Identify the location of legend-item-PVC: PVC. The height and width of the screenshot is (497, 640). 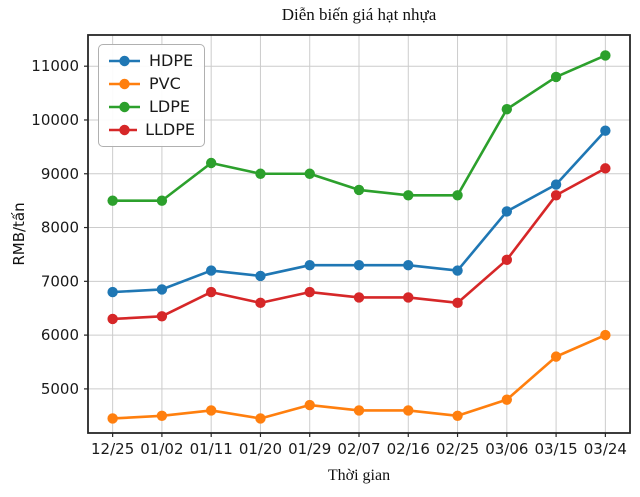
(151, 84).